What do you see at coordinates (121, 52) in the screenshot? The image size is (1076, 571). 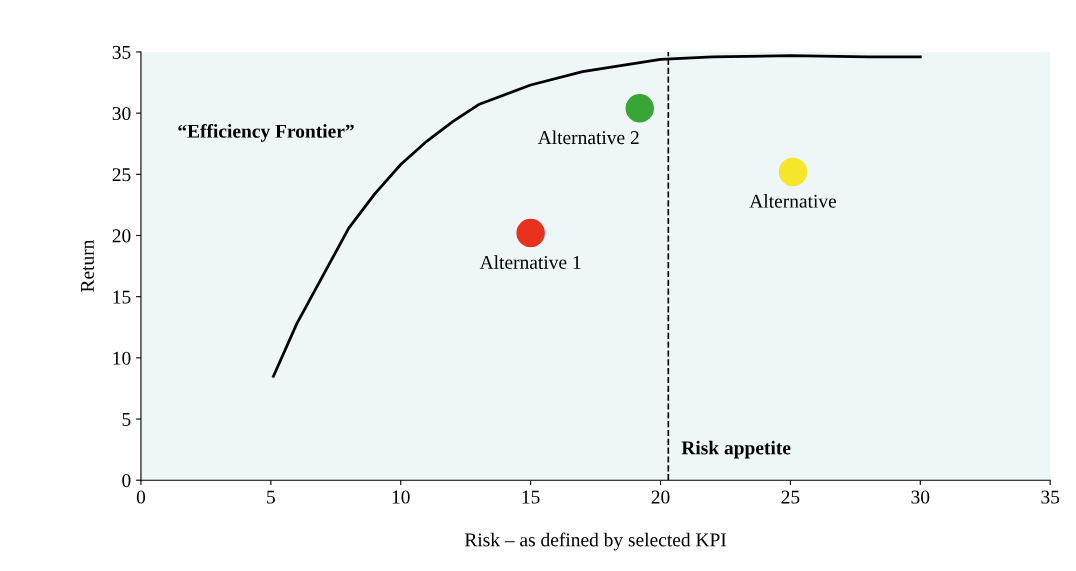 I see `y-tick-label: 35` at bounding box center [121, 52].